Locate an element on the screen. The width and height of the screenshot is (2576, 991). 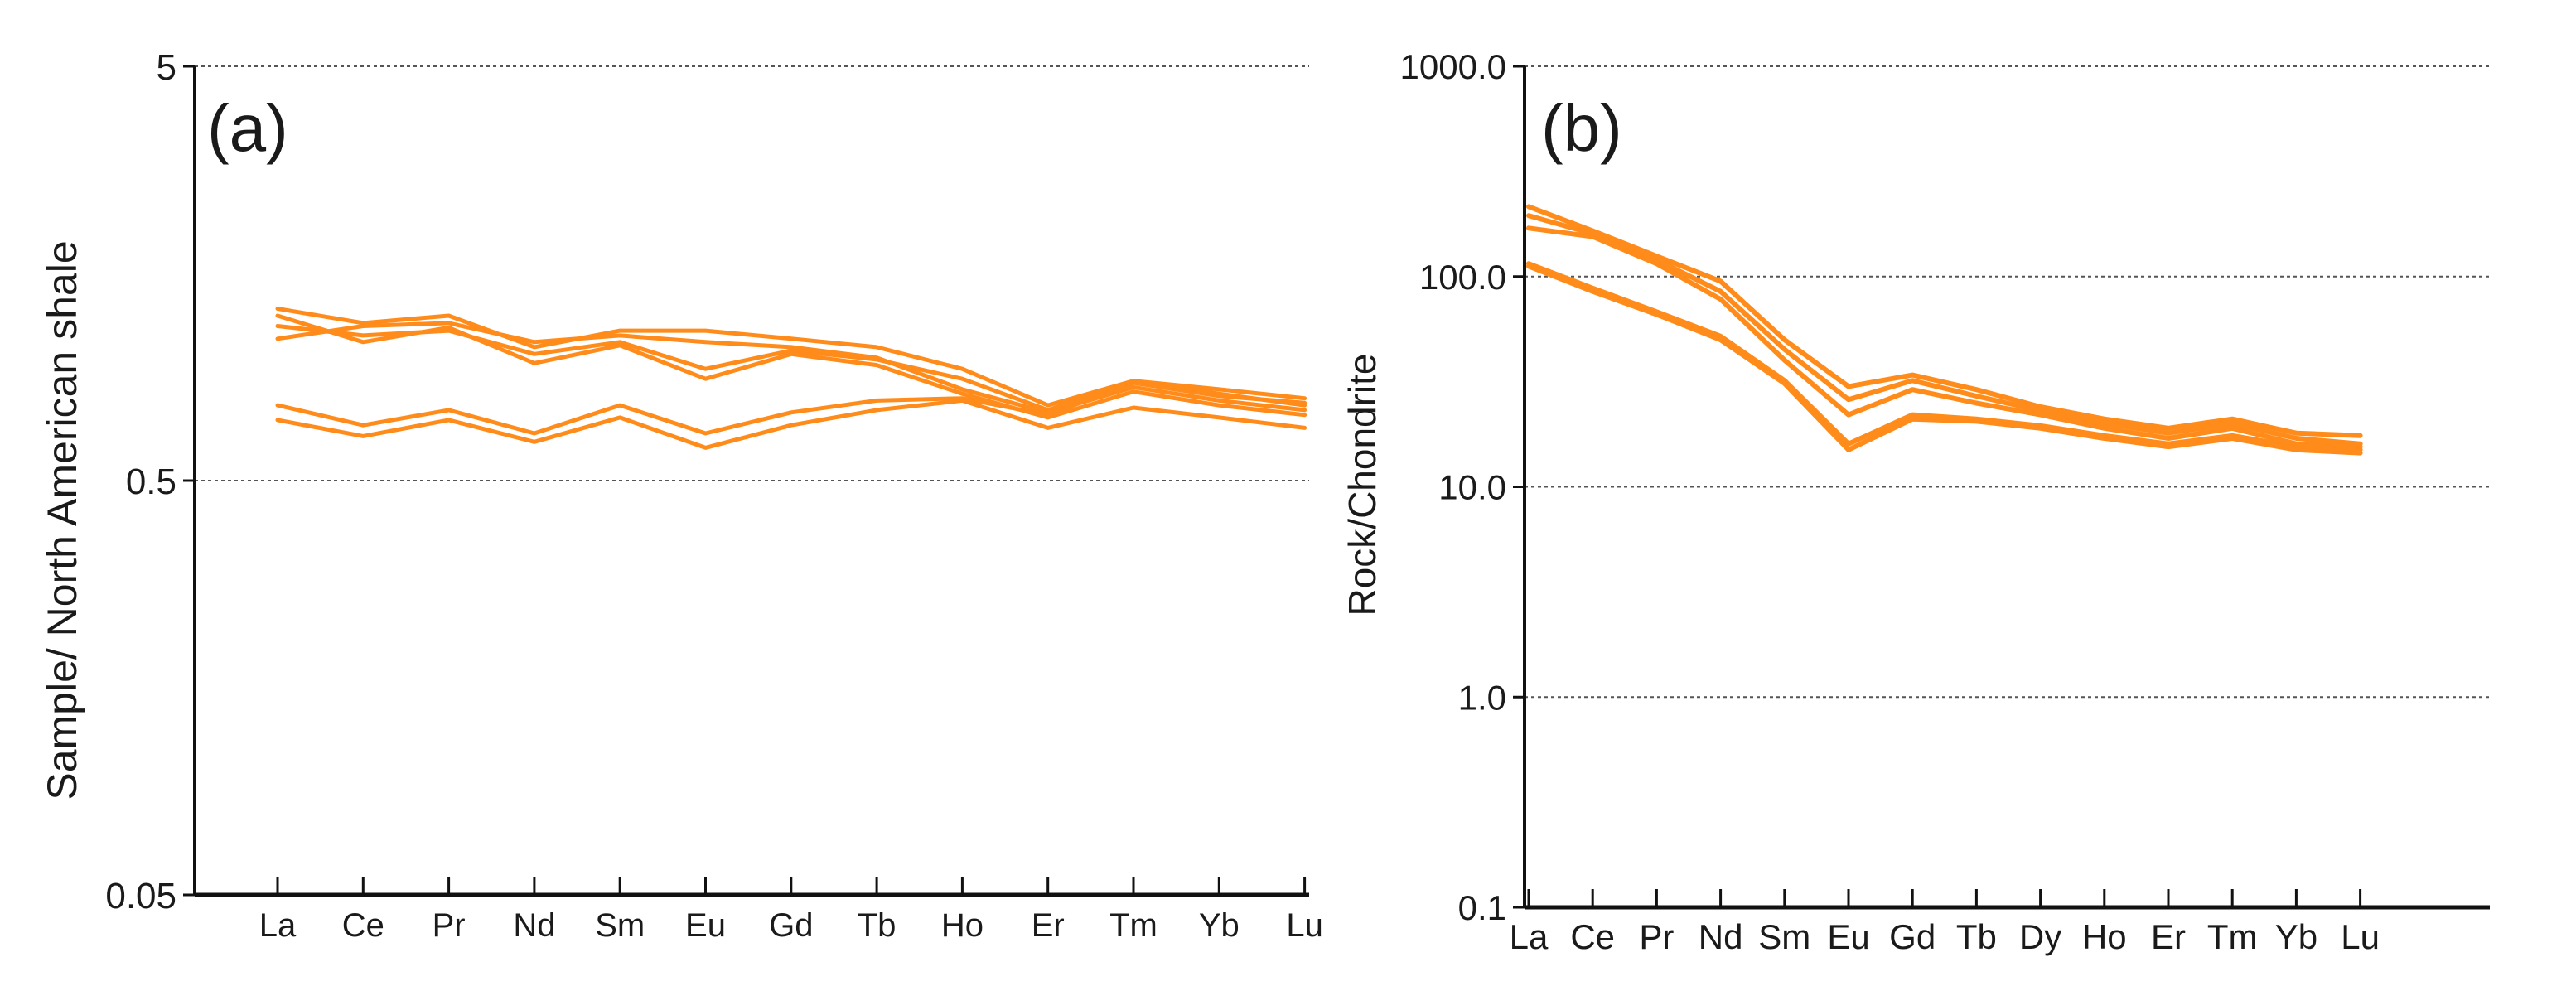
panel-a-series is located at coordinates (791, 378).